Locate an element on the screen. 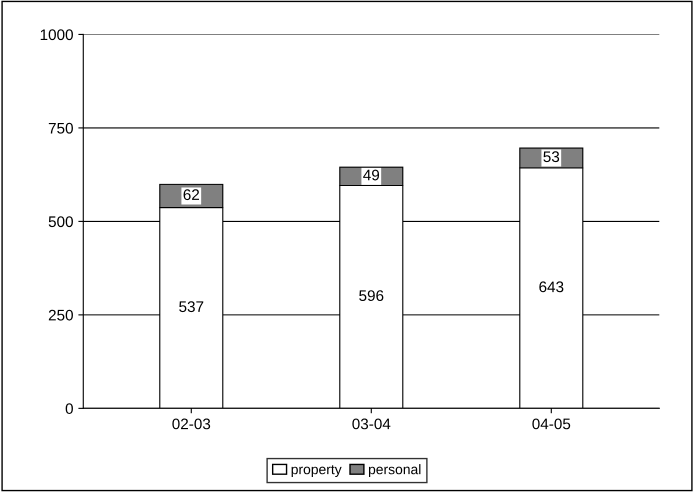  data-label: 643 is located at coordinates (551, 286).